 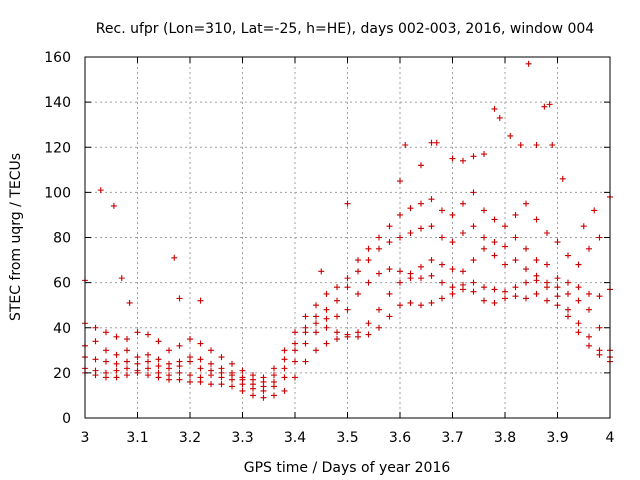 I want to click on x-tick-label: 4, so click(x=610, y=438).